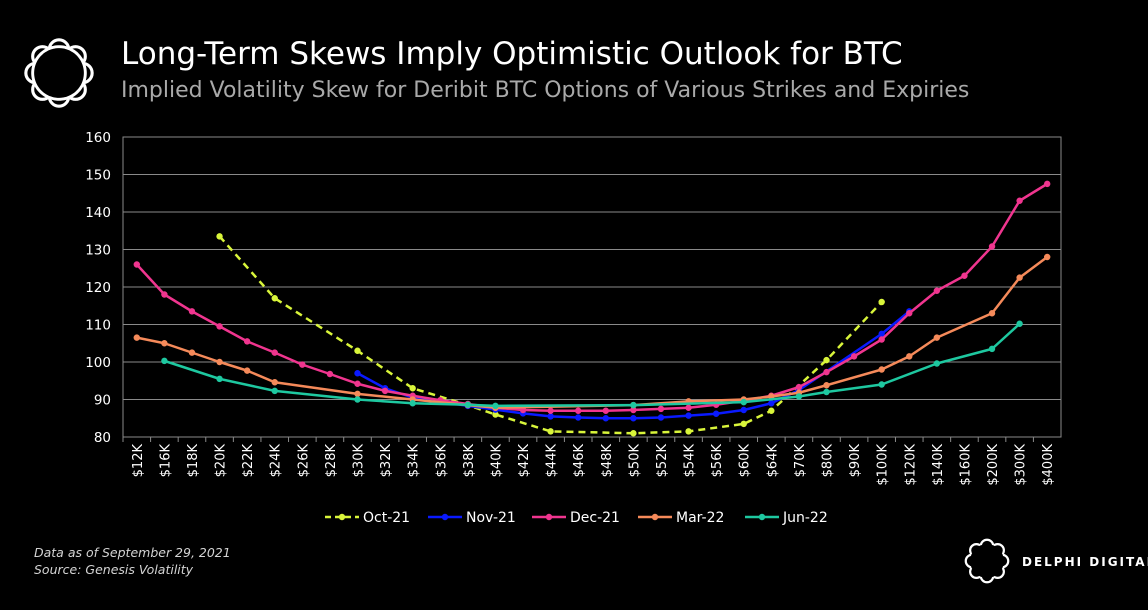 The height and width of the screenshot is (610, 1148). I want to click on x-tick-label: $12K, so click(138, 461).